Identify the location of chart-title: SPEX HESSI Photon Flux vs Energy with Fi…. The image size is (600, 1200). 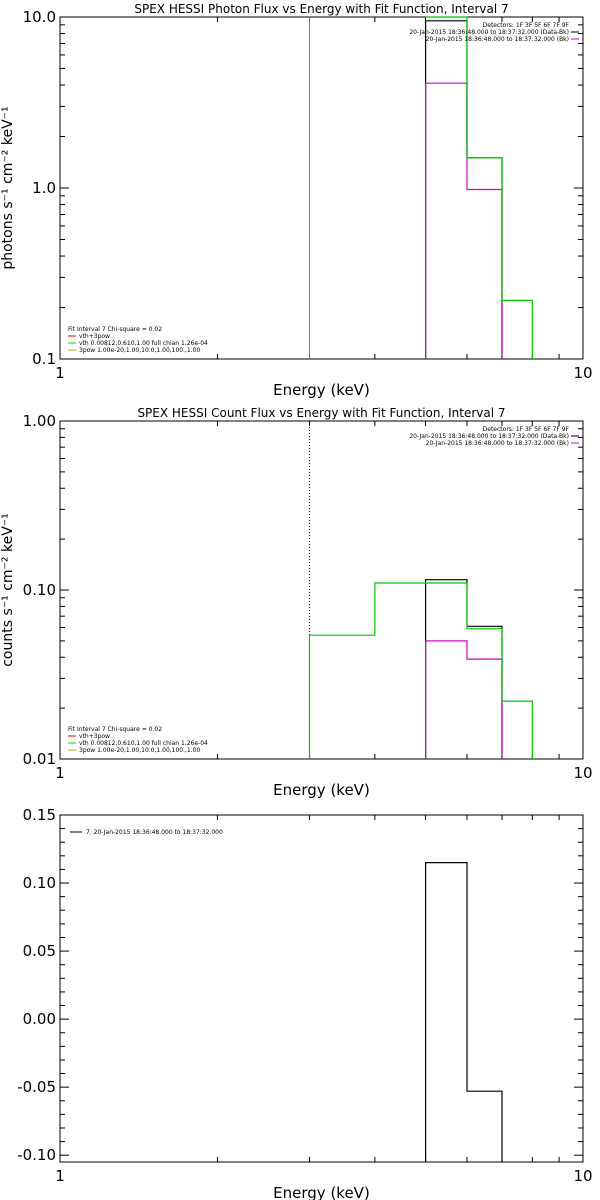
(321, 9).